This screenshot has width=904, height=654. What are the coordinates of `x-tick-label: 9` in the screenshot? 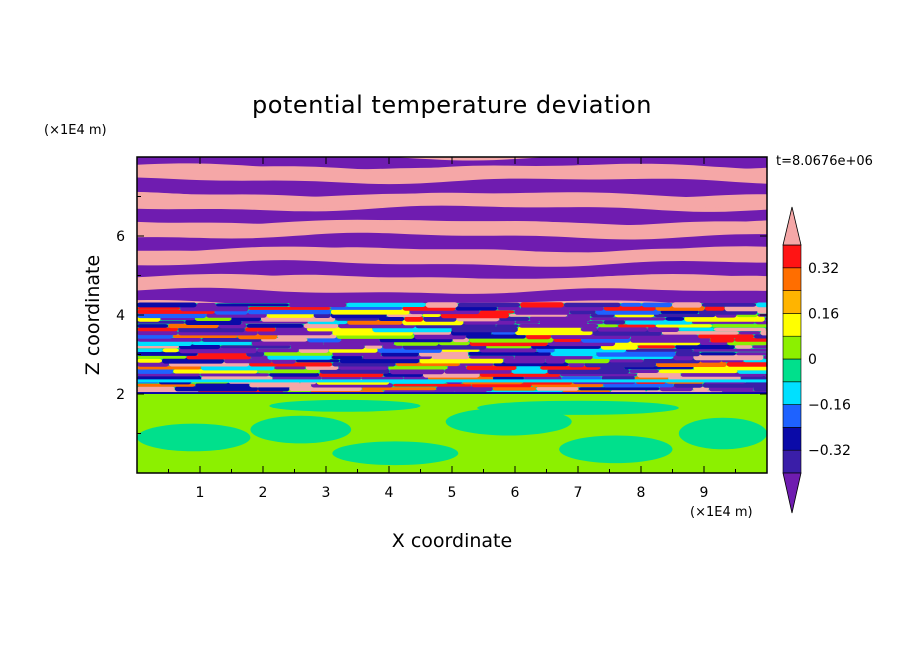 It's located at (704, 493).